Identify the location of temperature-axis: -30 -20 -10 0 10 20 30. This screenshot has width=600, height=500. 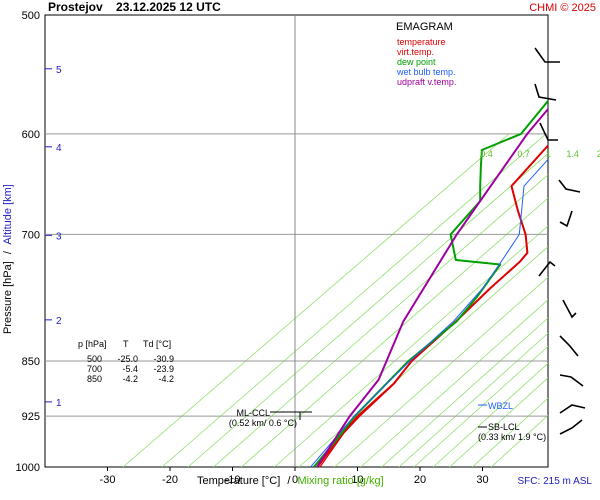
(294, 476).